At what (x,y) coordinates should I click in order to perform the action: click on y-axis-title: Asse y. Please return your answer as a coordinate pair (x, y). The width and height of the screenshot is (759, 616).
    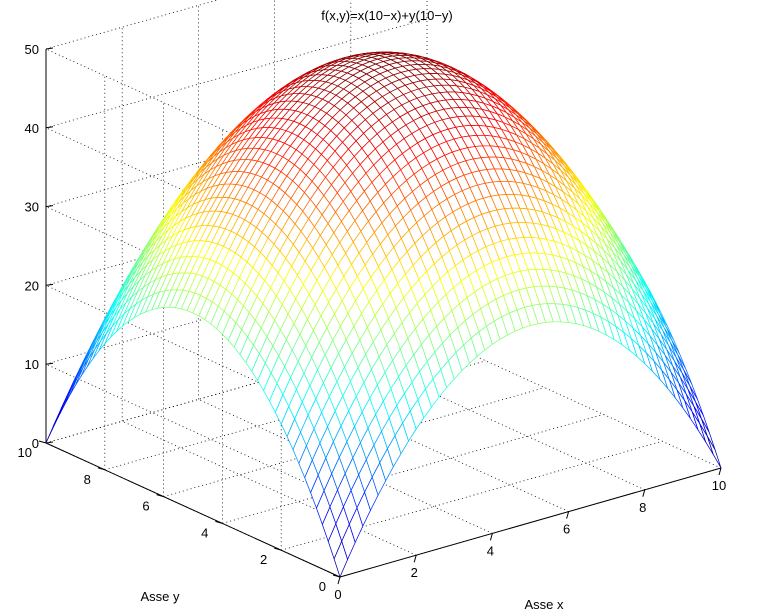
    Looking at the image, I should click on (160, 596).